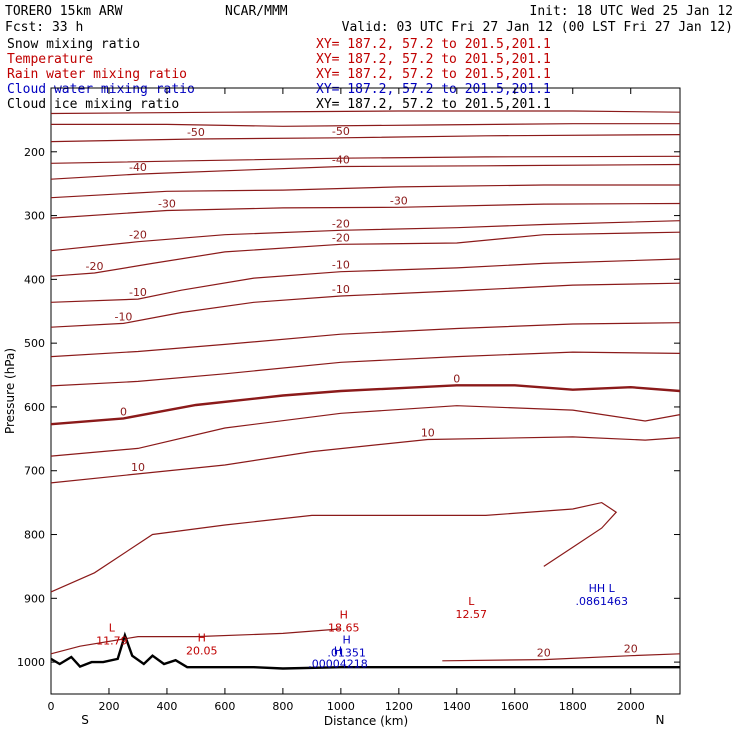  I want to click on y-tick-label: 300, so click(34, 216).